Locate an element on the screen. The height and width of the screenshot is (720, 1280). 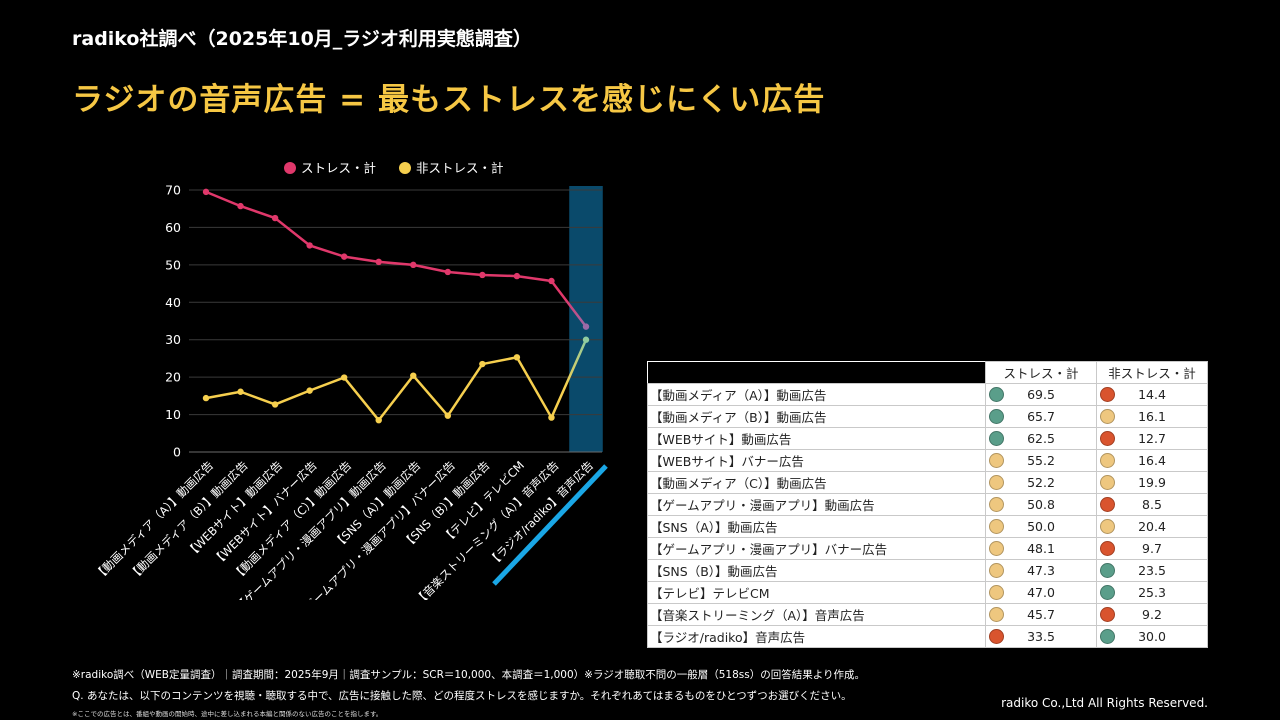
stress-value: 50.8 is located at coordinates (1041, 504).